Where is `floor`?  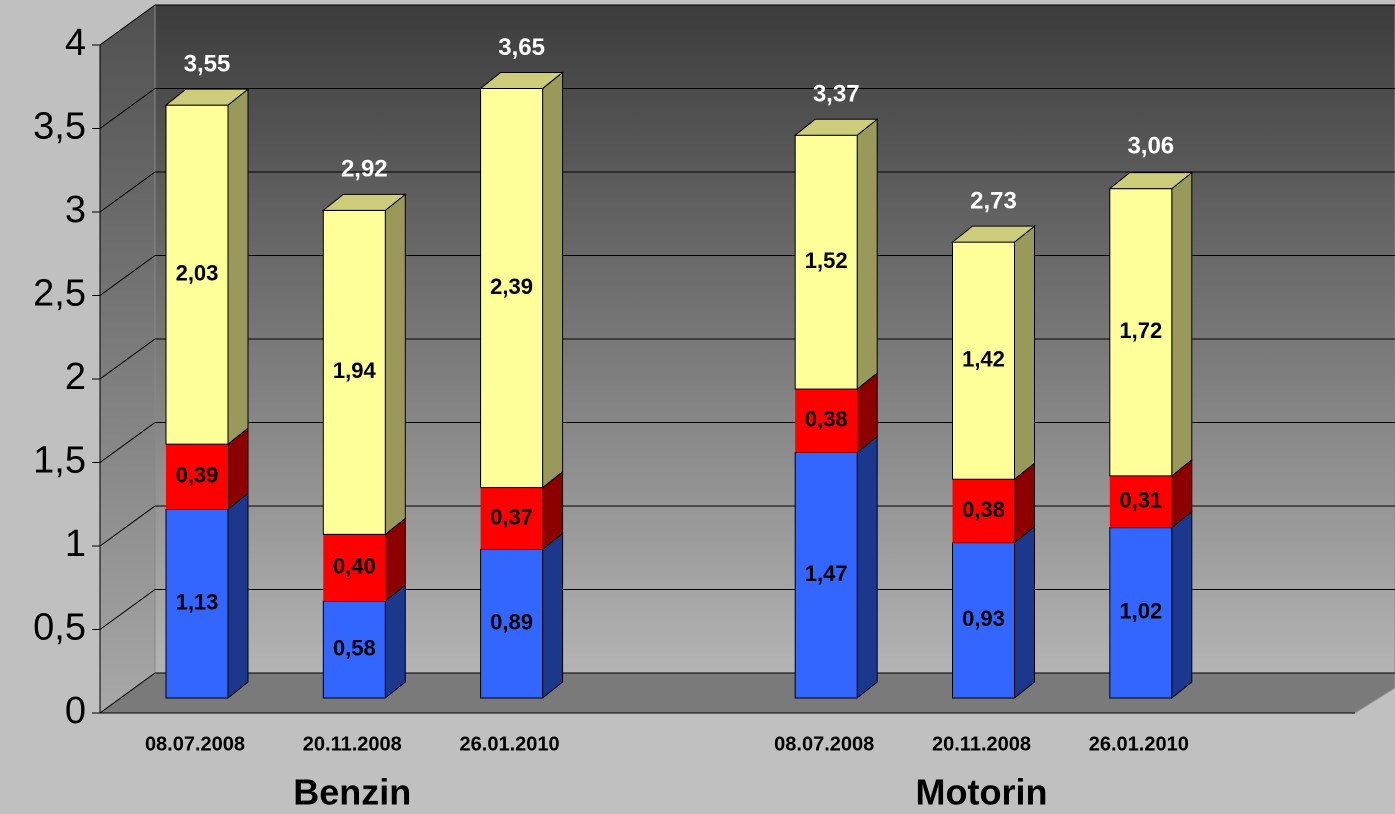
floor is located at coordinates (746, 693).